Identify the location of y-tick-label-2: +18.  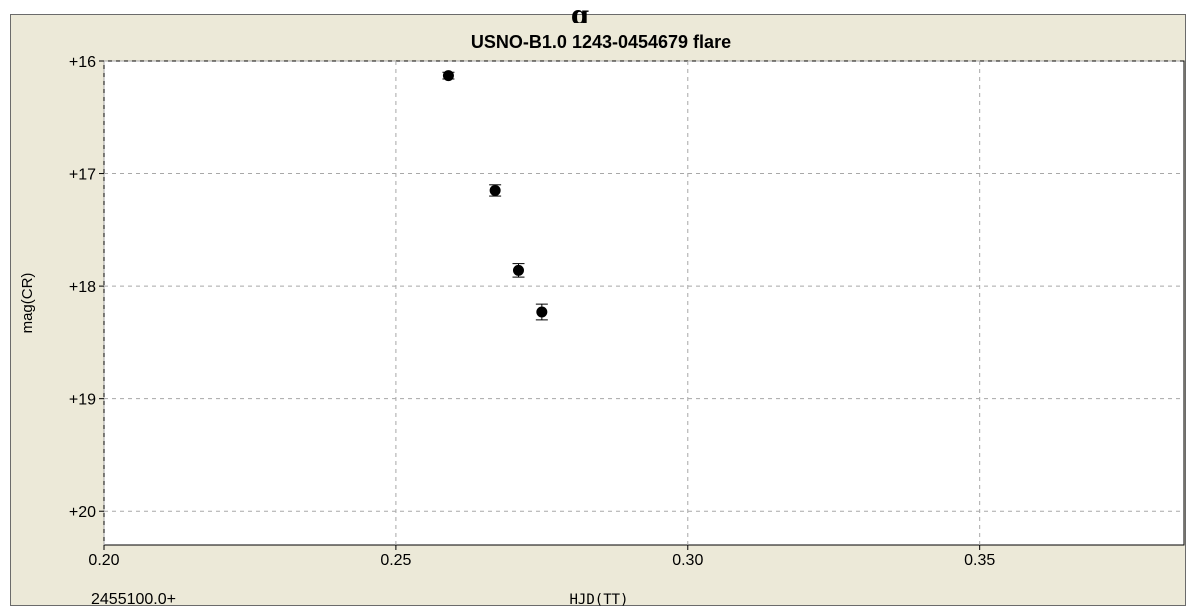
(82, 287).